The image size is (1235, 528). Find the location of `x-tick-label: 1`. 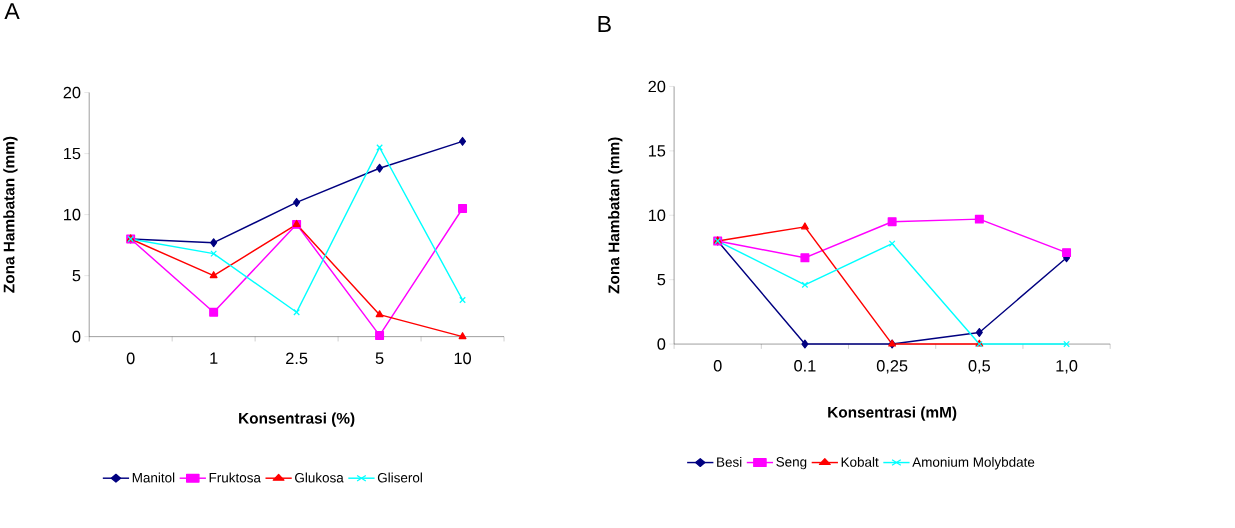

x-tick-label: 1 is located at coordinates (214, 358).